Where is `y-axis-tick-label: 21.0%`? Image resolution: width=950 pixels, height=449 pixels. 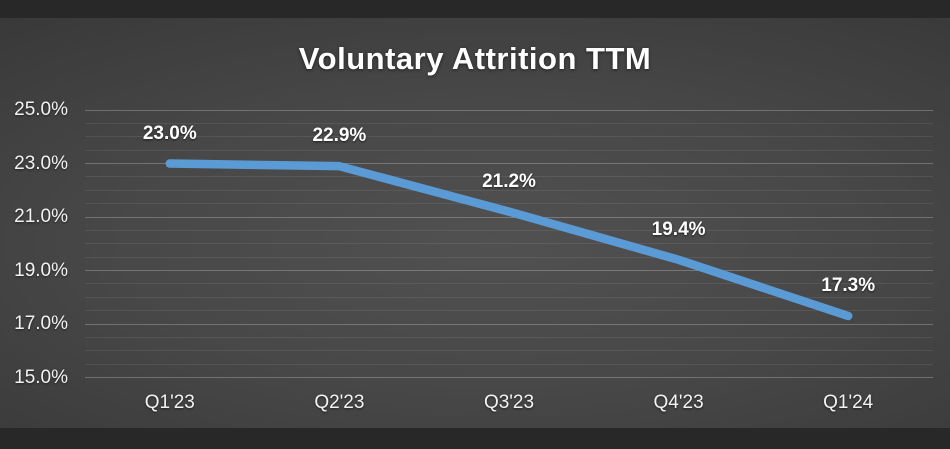 y-axis-tick-label: 21.0% is located at coordinates (41, 216).